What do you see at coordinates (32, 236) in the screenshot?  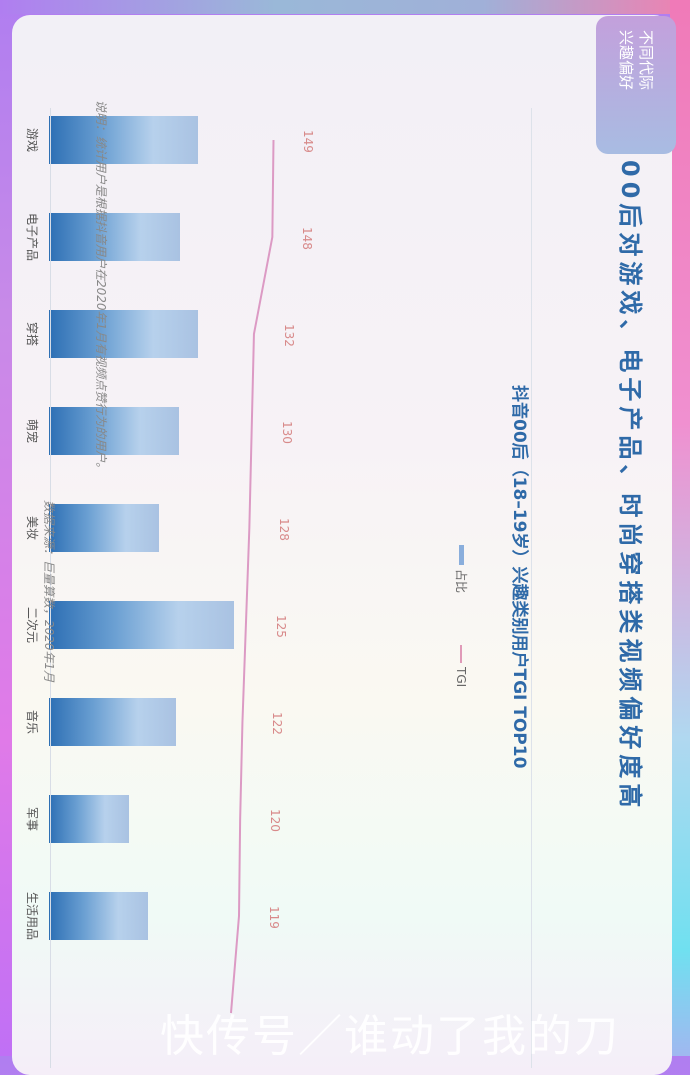 I see `category-label: 电子产品` at bounding box center [32, 236].